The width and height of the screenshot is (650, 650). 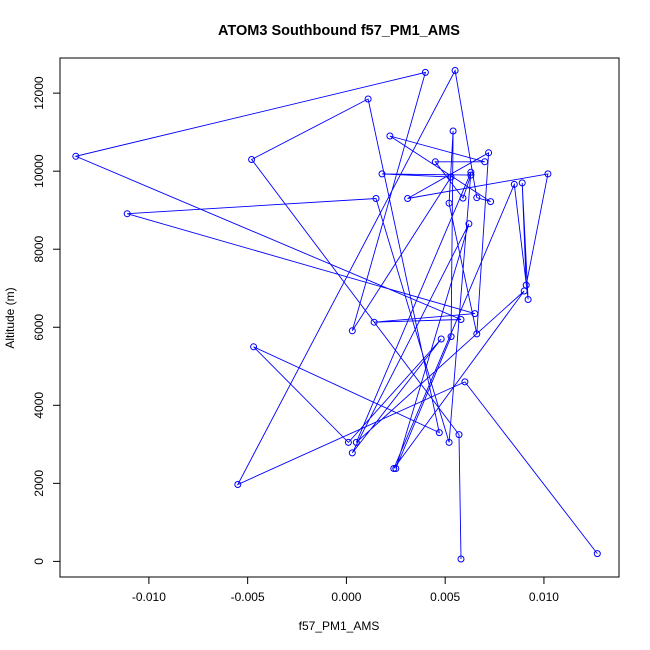 I want to click on x-tick-label: 0.000, so click(x=346, y=597).